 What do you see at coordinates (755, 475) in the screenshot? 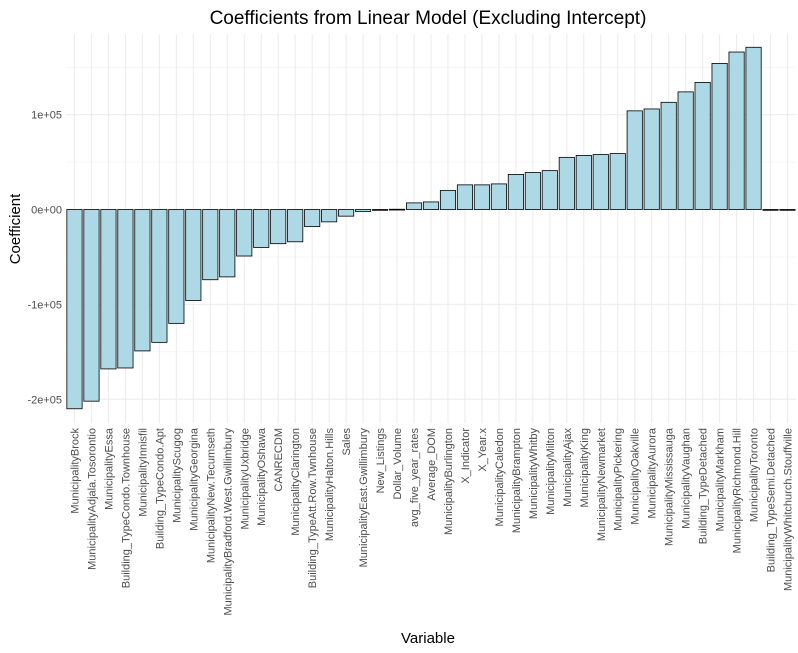
I see `x-tick-label: MunicipalityToronto` at bounding box center [755, 475].